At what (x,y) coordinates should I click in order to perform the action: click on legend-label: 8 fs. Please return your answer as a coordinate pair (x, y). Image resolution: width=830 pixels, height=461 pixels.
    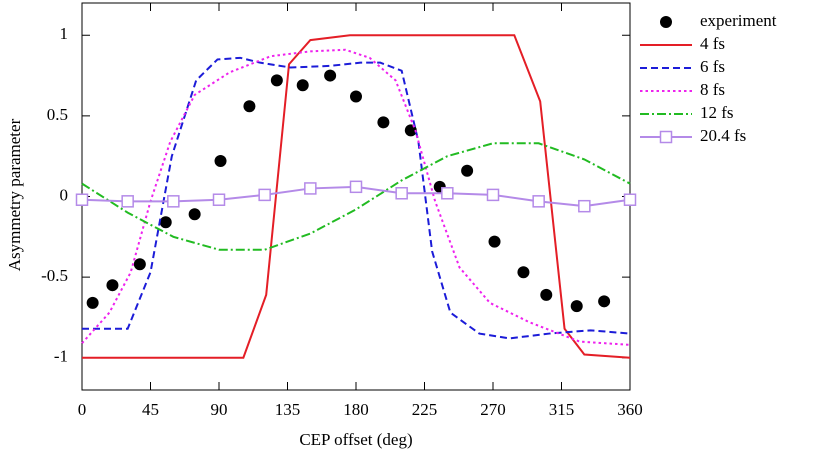
    Looking at the image, I should click on (712, 89).